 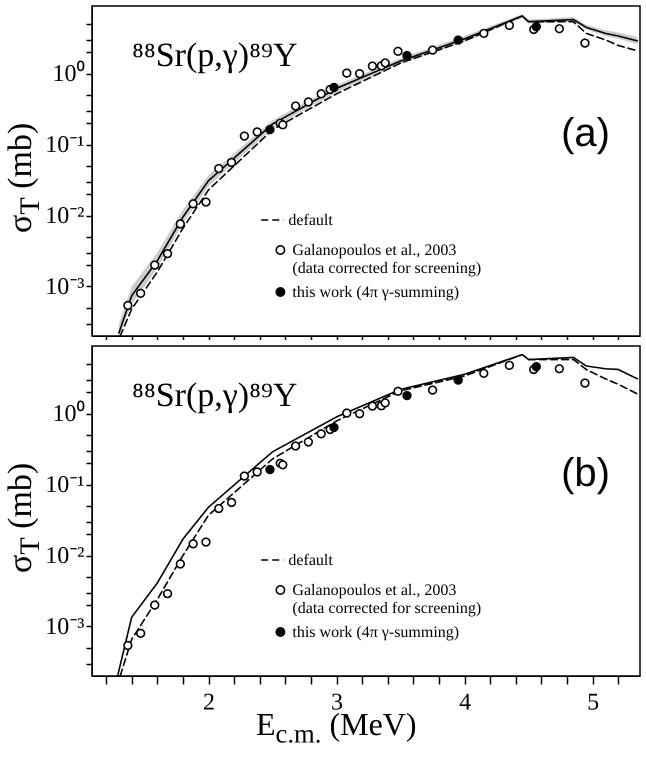 What do you see at coordinates (593, 703) in the screenshot?
I see `x-tick-label: 5` at bounding box center [593, 703].